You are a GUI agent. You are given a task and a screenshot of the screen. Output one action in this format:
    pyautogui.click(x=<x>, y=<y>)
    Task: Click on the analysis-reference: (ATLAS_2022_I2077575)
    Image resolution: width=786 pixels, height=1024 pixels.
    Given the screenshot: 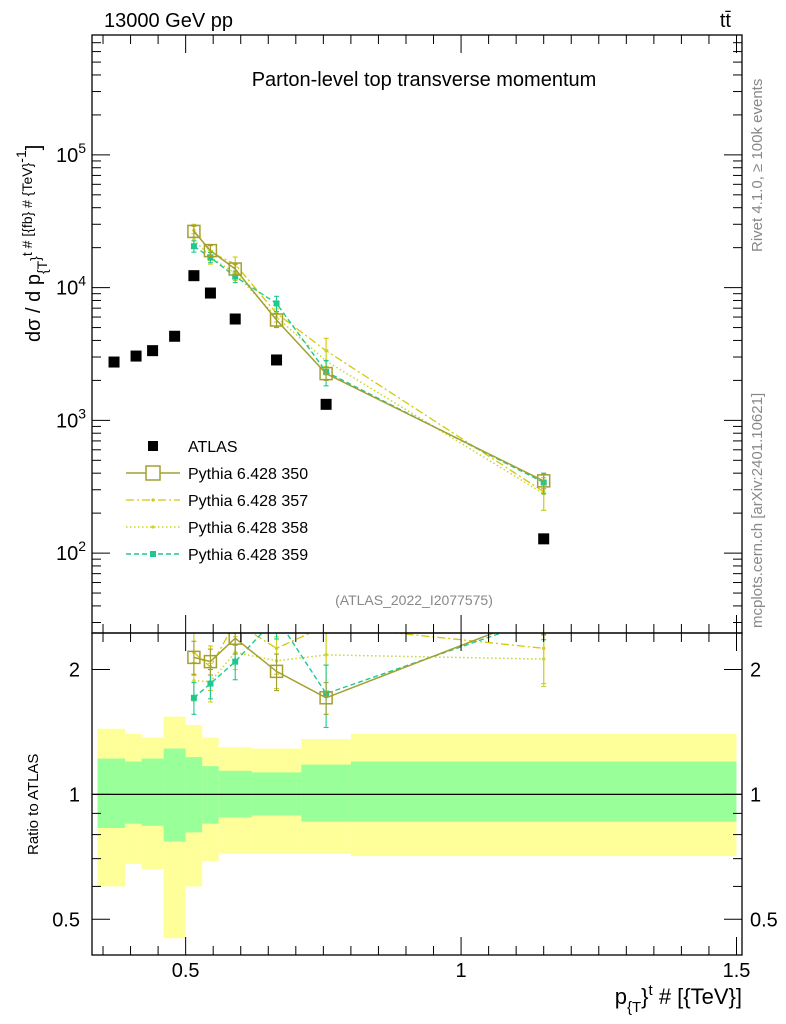 What is the action you would take?
    pyautogui.click(x=414, y=600)
    